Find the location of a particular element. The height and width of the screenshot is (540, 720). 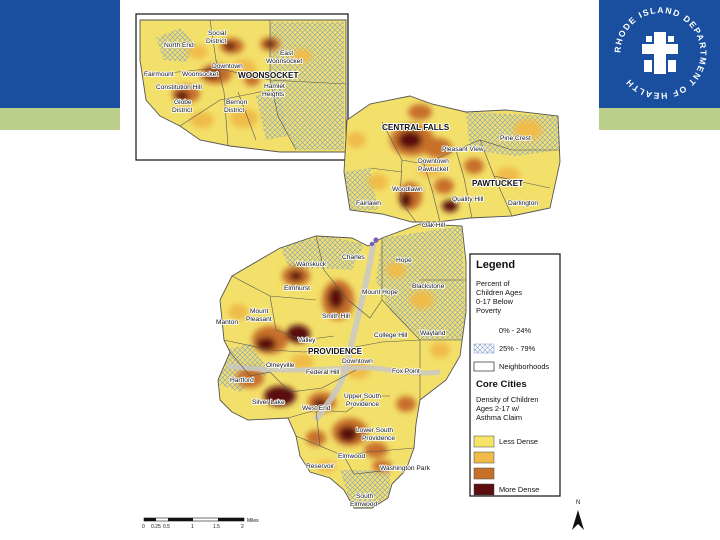

legend-less-dense: Less Dense is located at coordinates (518, 441).